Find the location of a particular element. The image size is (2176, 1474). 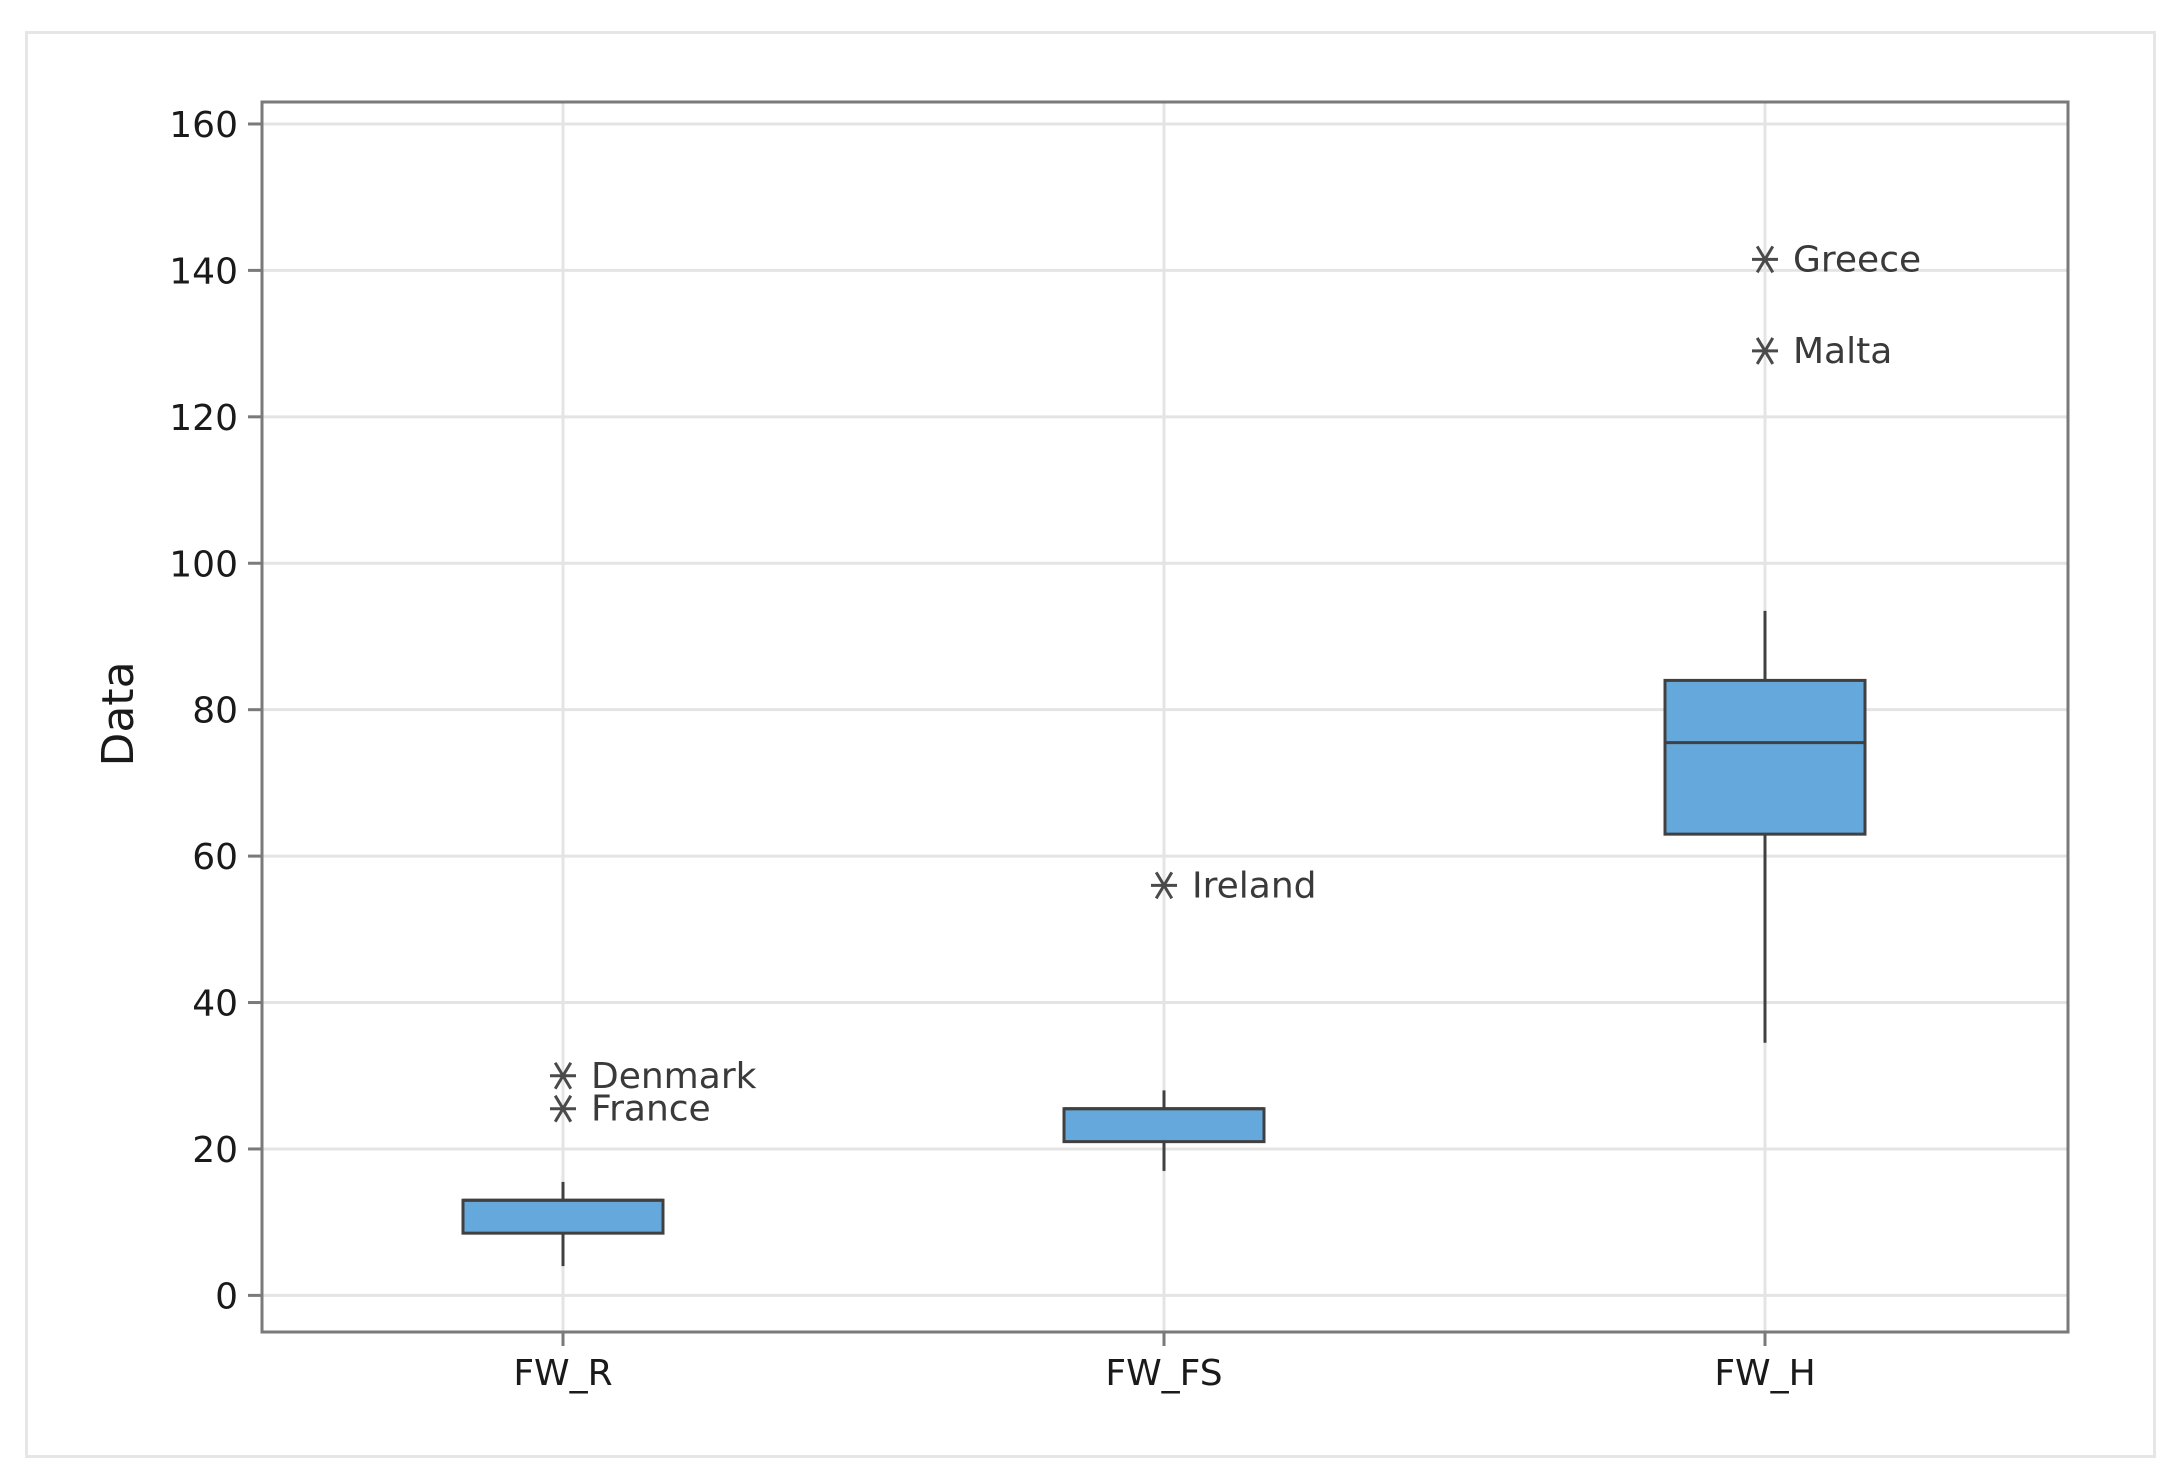

y-tick-label: 100 is located at coordinates (203, 564).